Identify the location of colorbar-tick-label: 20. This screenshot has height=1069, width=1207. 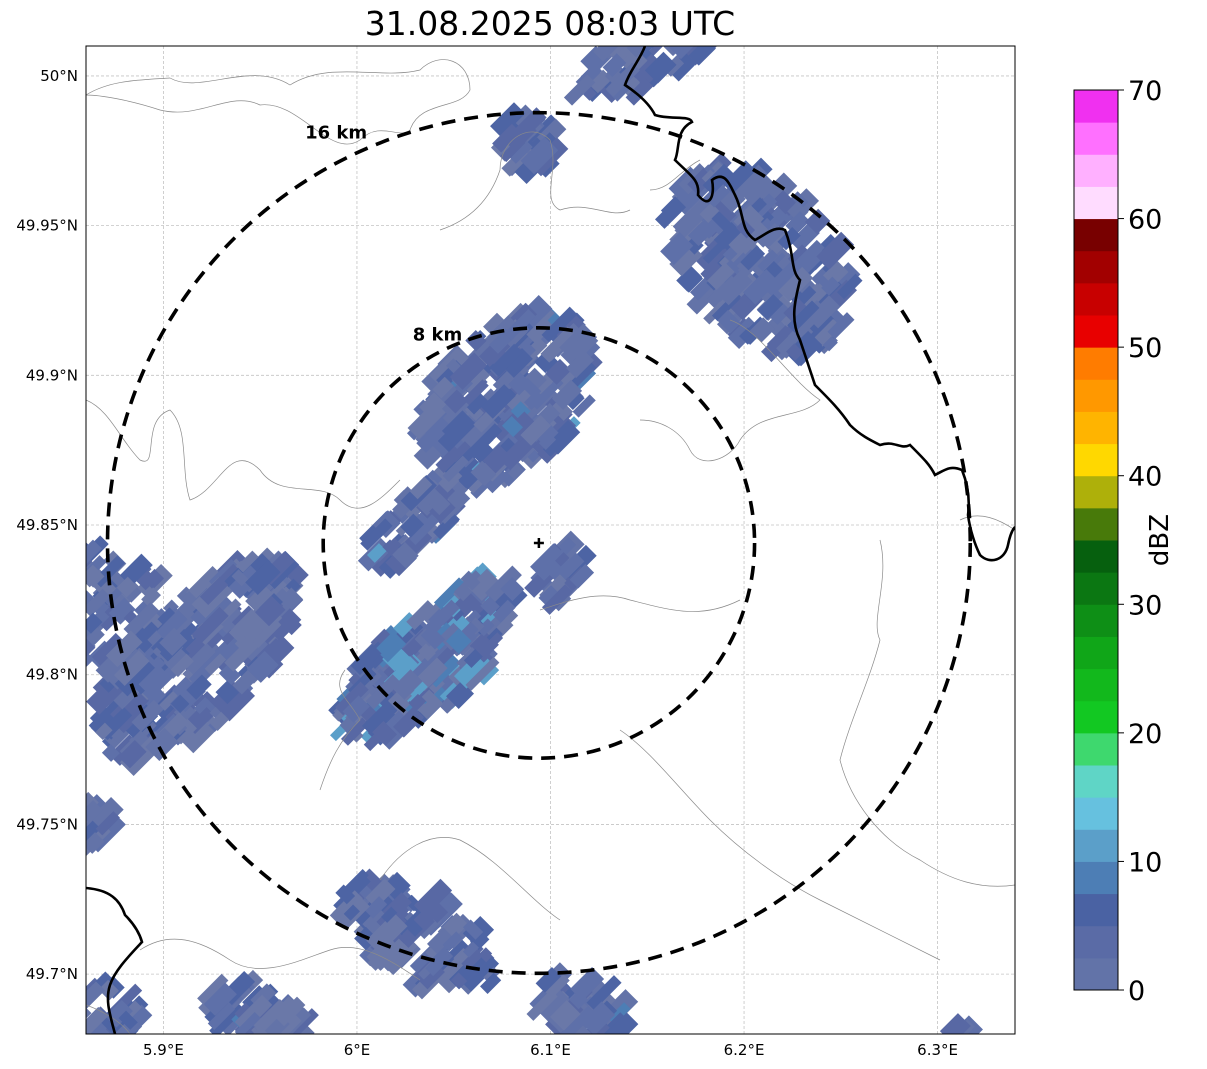
(1145, 734).